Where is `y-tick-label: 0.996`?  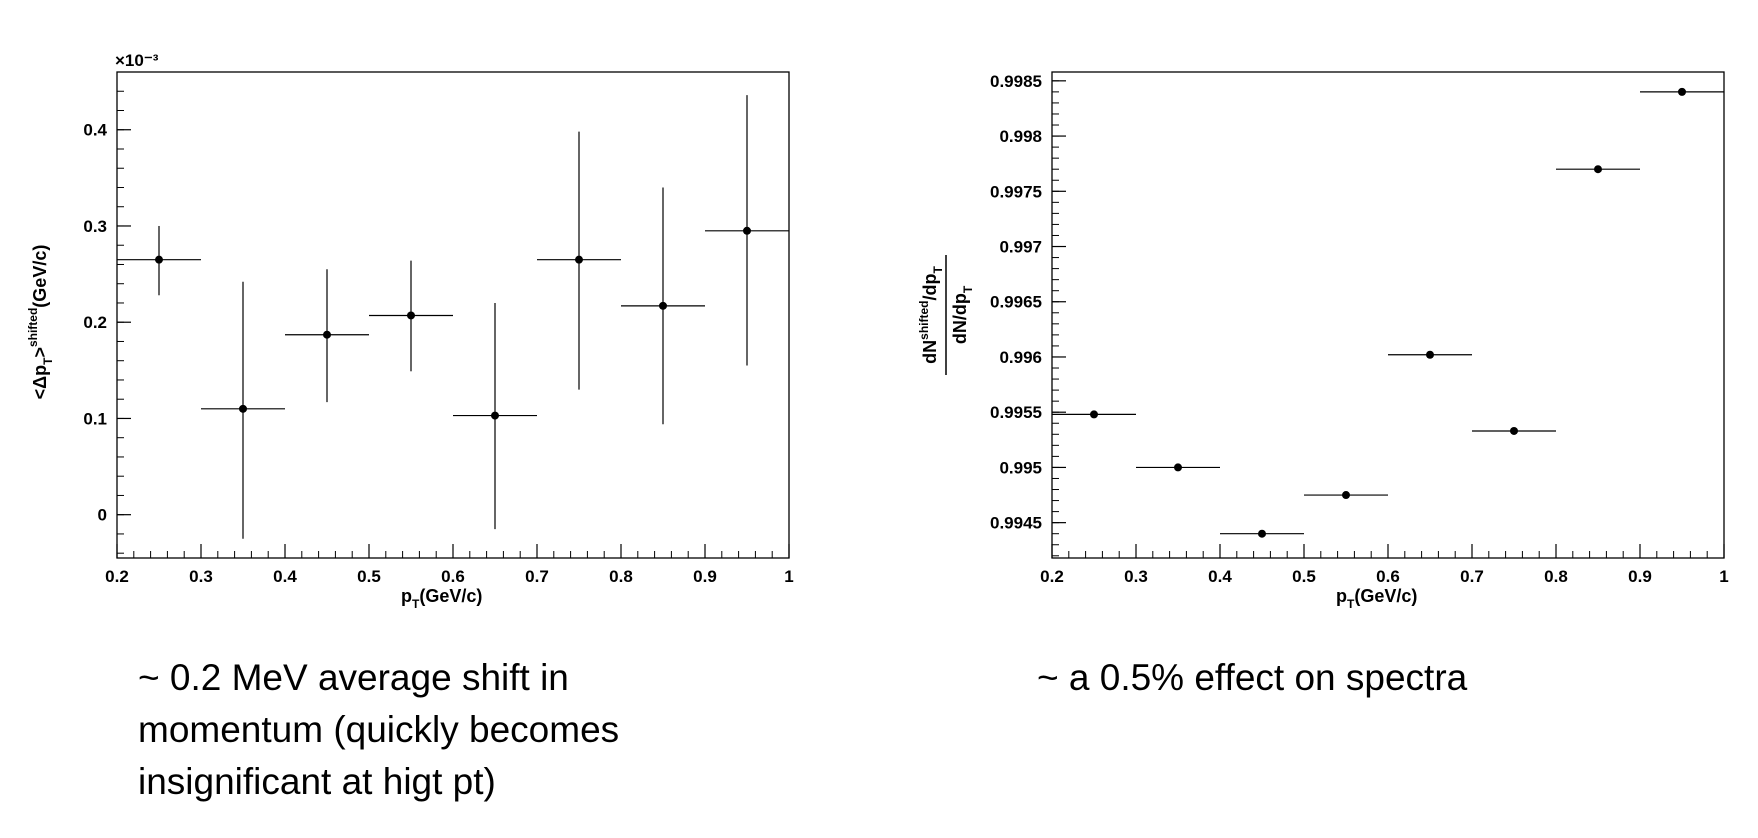
y-tick-label: 0.996 is located at coordinates (1020, 357).